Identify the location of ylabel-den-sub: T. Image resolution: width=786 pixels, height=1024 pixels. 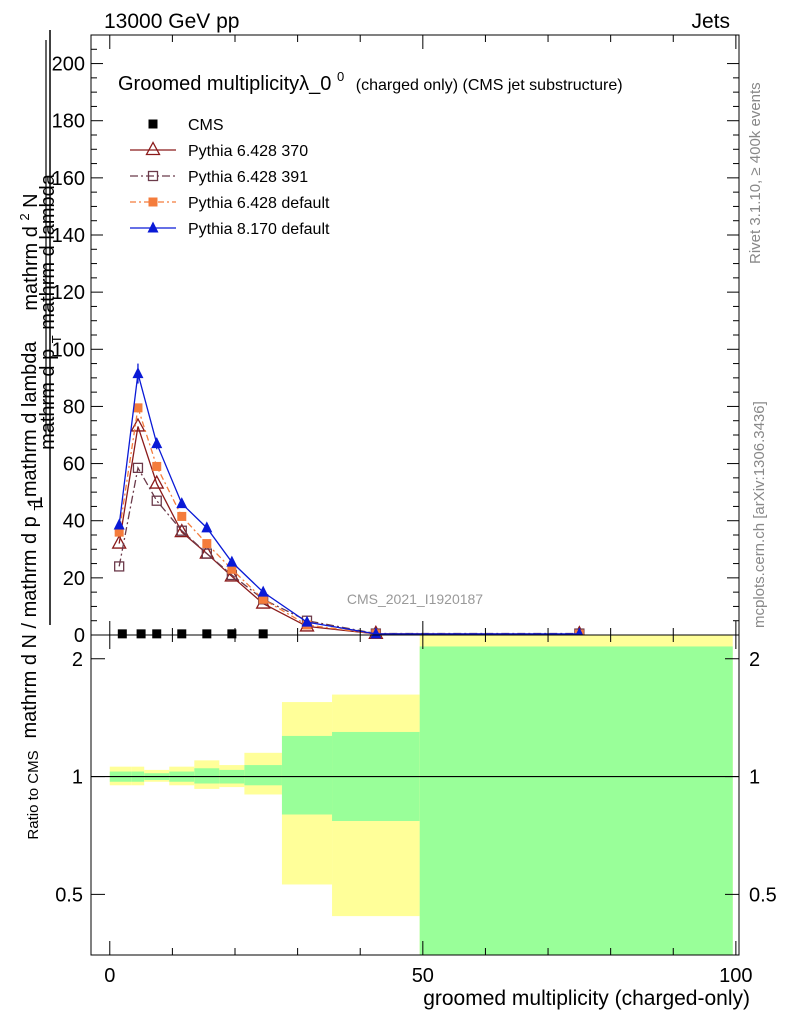
(38, 507).